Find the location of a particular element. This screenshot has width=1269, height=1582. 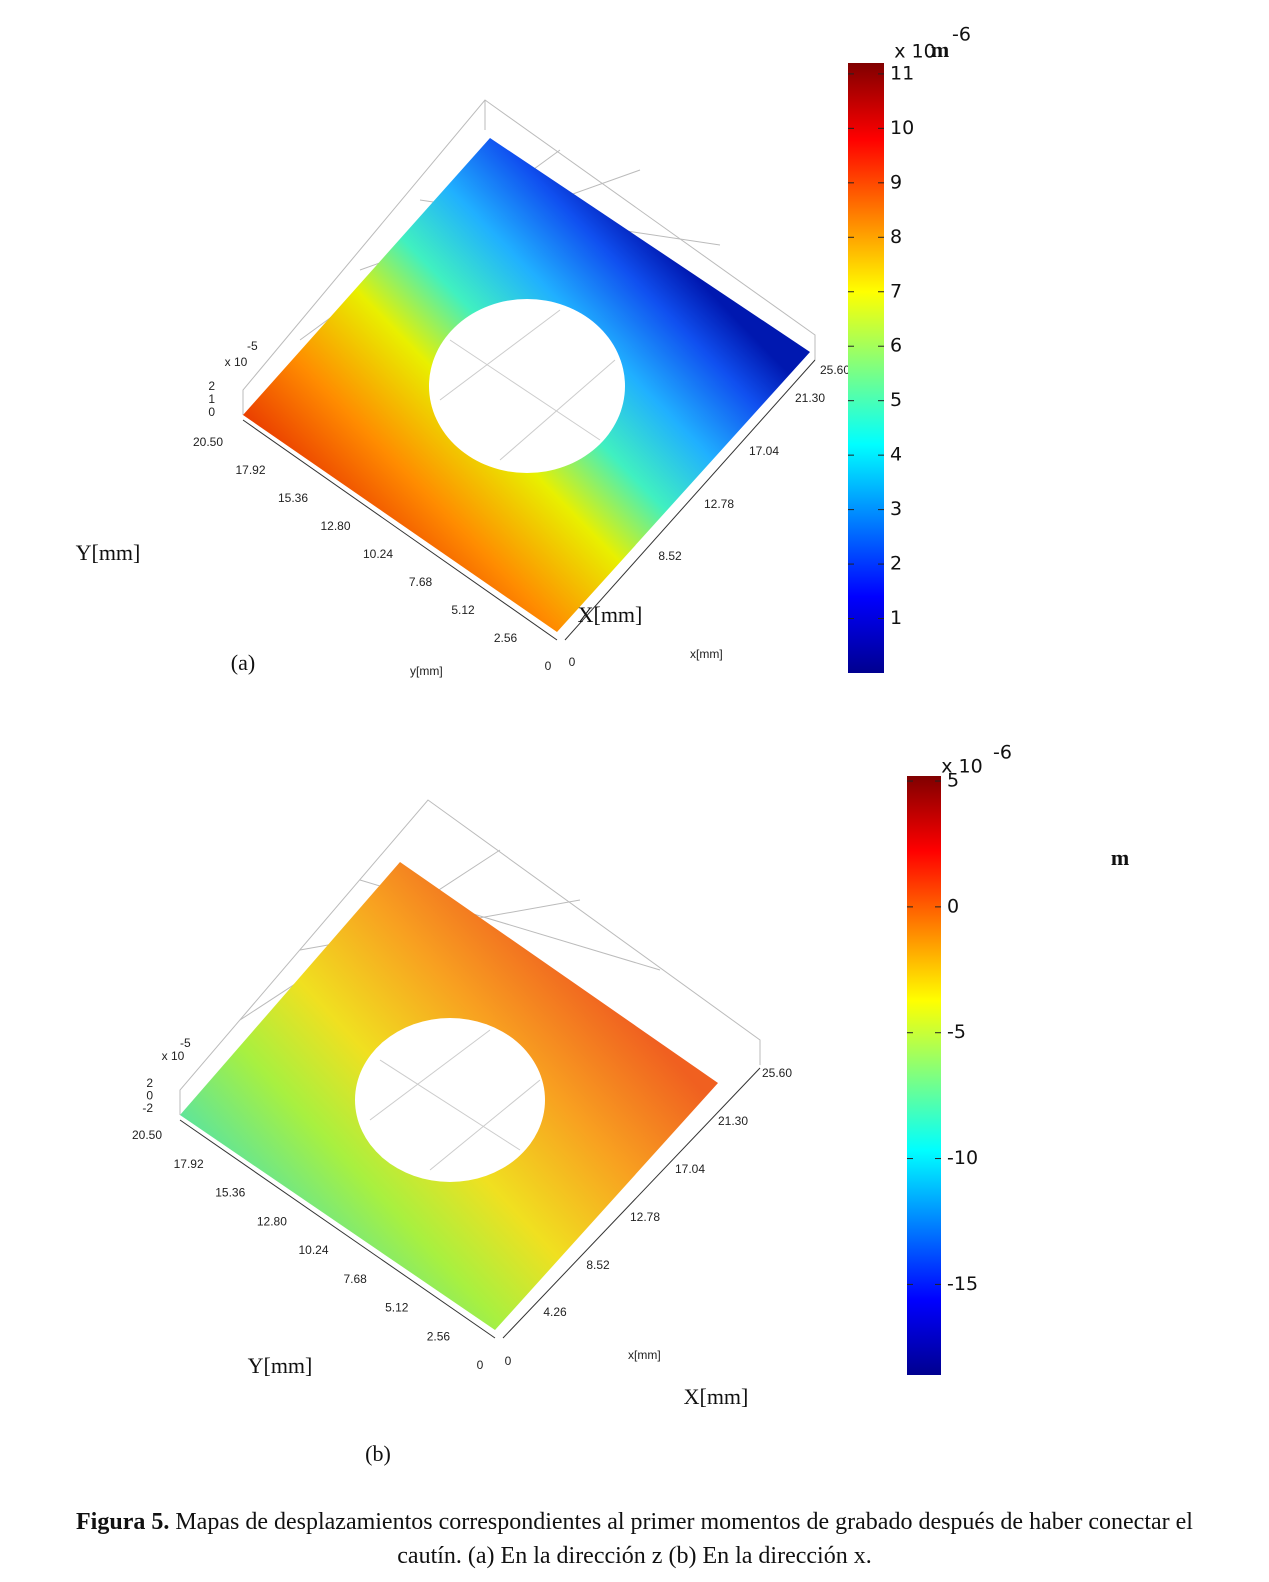

colorbar-tick-label: 3 is located at coordinates (896, 509).